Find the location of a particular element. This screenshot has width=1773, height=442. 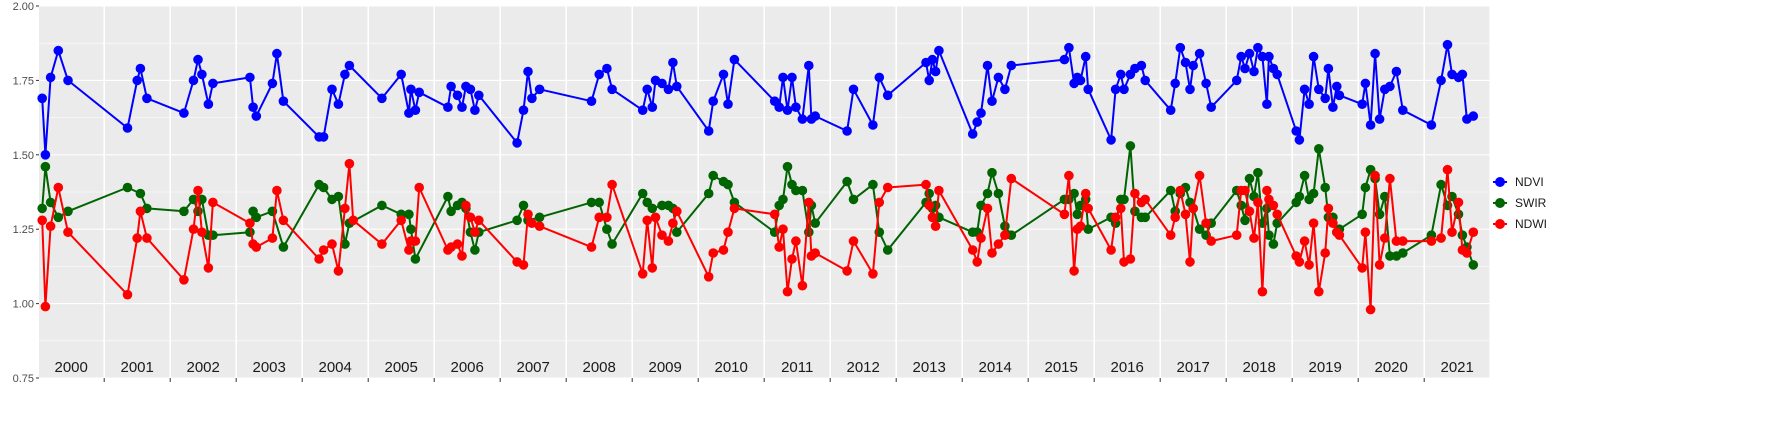

year-label-2005: 2005 is located at coordinates (401, 367).